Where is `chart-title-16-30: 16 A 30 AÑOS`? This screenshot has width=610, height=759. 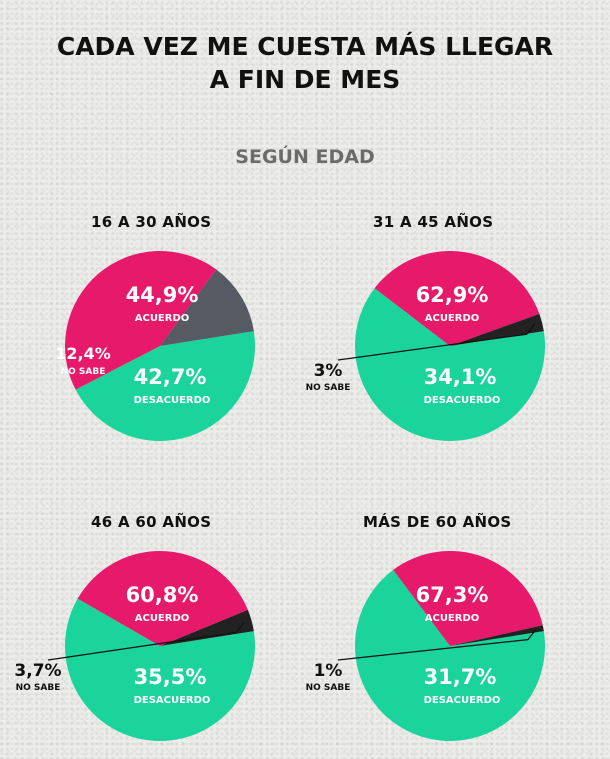
chart-title-16-30: 16 A 30 AÑOS is located at coordinates (151, 222).